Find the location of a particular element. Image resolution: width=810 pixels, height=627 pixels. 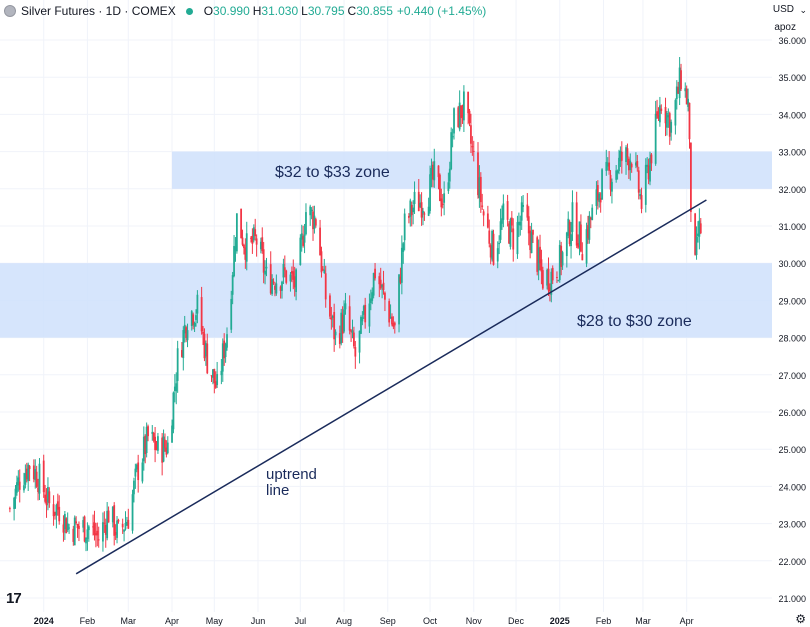

chevron-down-icon: ⌄ is located at coordinates (803, 10).